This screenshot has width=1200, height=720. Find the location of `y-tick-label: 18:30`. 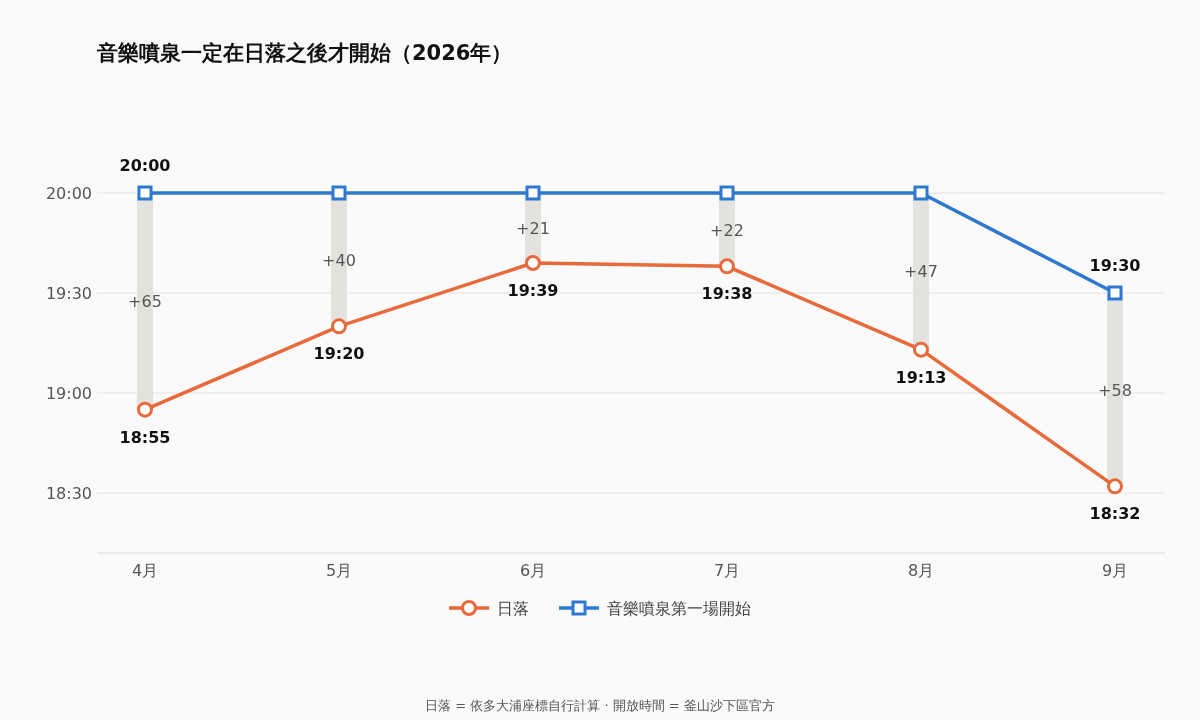

y-tick-label: 18:30 is located at coordinates (68, 493).